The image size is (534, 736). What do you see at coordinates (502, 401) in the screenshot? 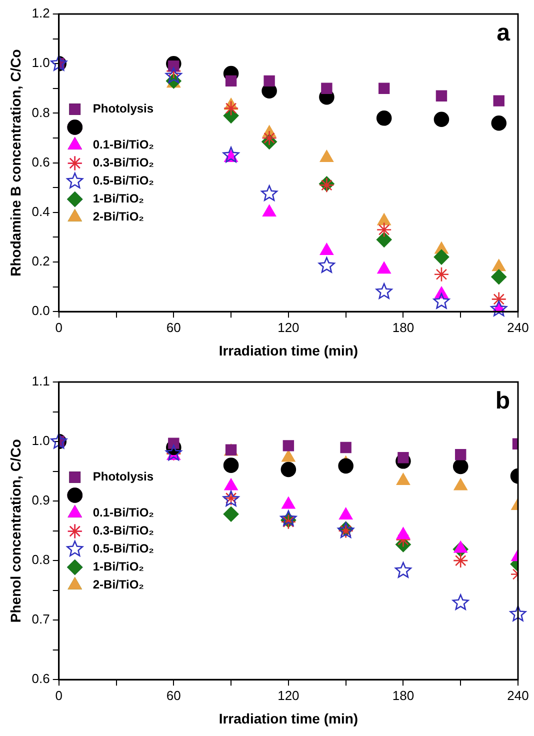
I see `annotation: b` at bounding box center [502, 401].